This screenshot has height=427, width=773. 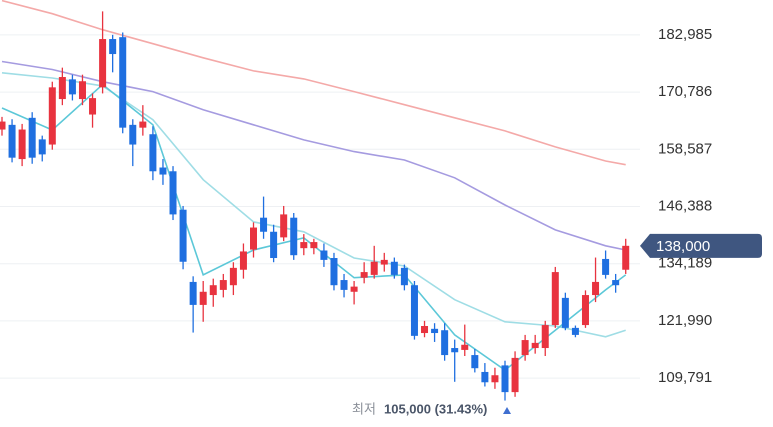 What do you see at coordinates (364, 408) in the screenshot?
I see `low-prefix: 최저` at bounding box center [364, 408].